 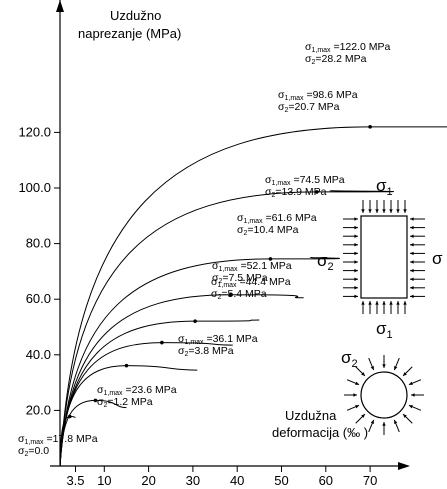 I want to click on annotation-sigma2-8: σ2=28.2 MPa, so click(x=336, y=59).